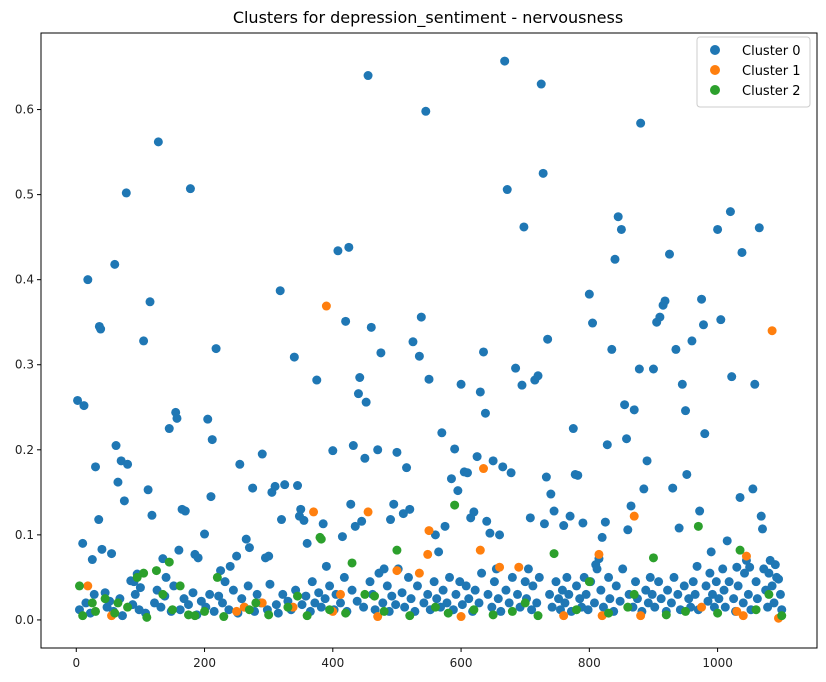 The image size is (826, 682). I want to click on x-tick-label: 400, so click(332, 663).